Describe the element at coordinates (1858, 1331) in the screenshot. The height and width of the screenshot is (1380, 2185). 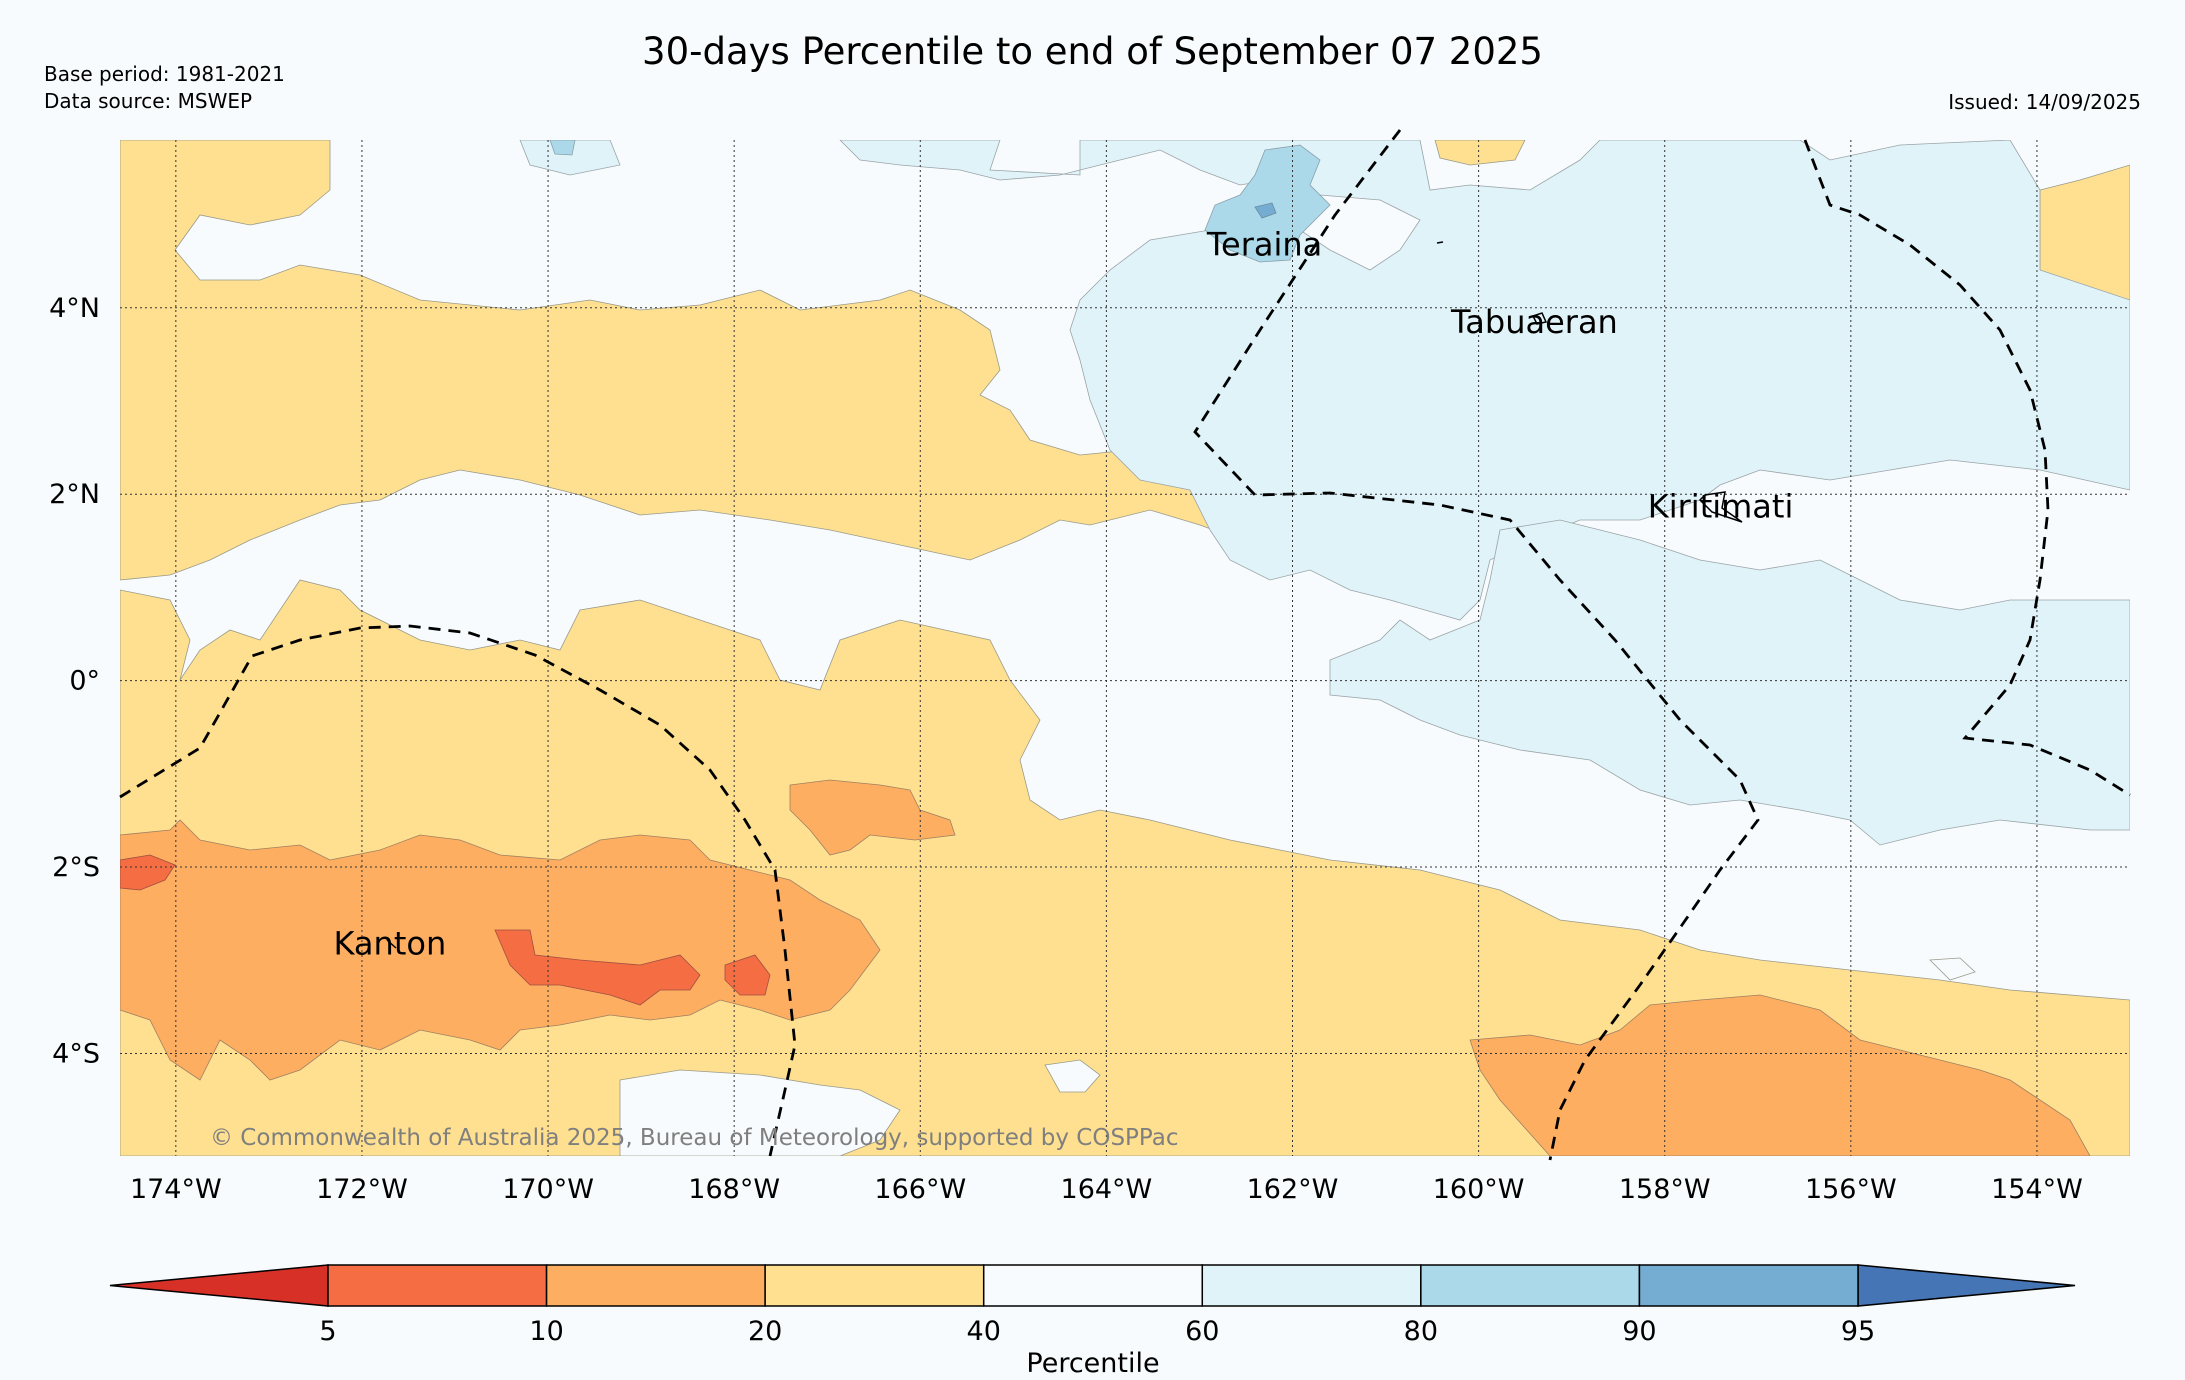
I see `colorbar-tick-label: 95` at that location.